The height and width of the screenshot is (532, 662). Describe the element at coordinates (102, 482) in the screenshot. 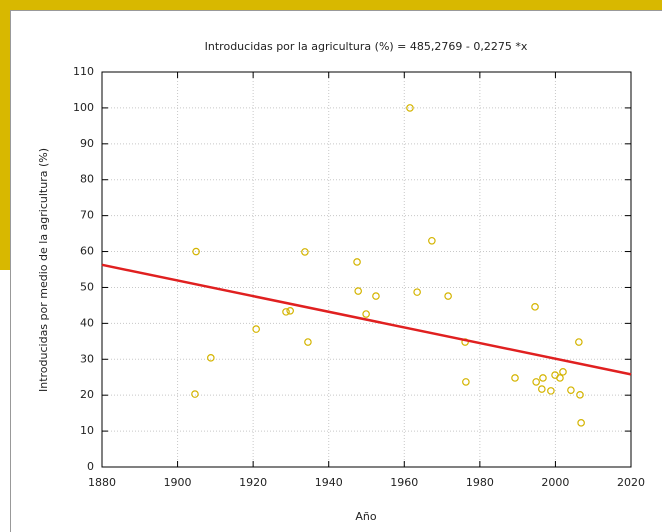

I see `x-tick-label: 1880` at that location.